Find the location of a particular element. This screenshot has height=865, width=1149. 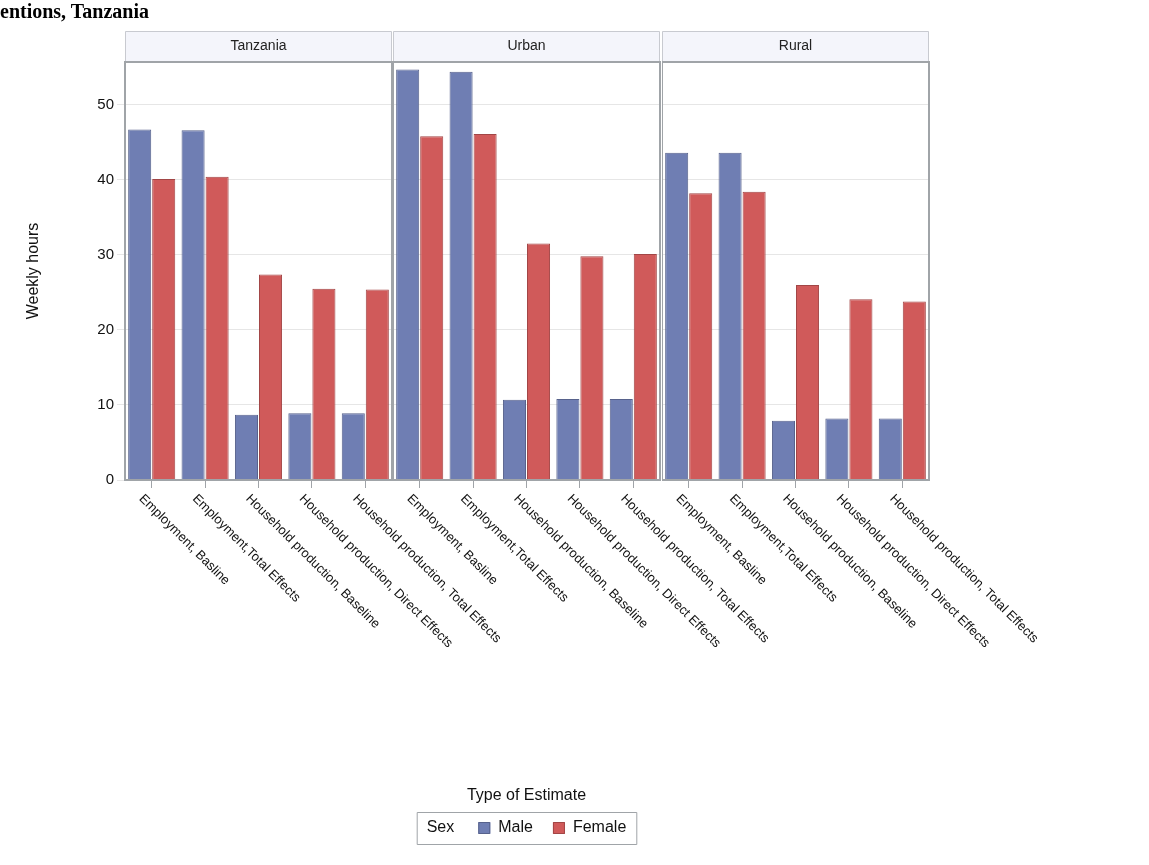

legend-title: Sex is located at coordinates (440, 827).